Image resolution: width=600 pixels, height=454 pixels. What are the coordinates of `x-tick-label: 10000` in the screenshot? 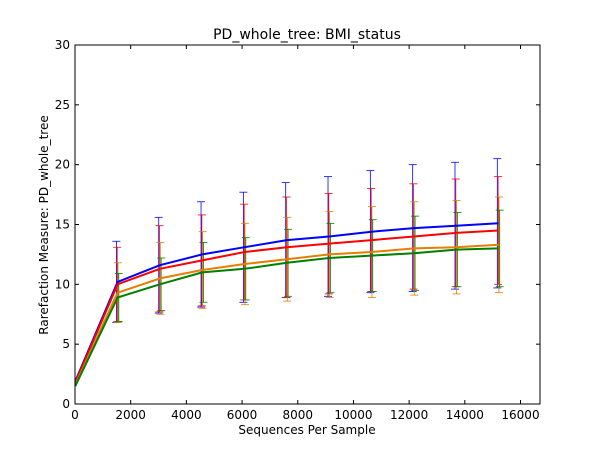 It's located at (353, 415).